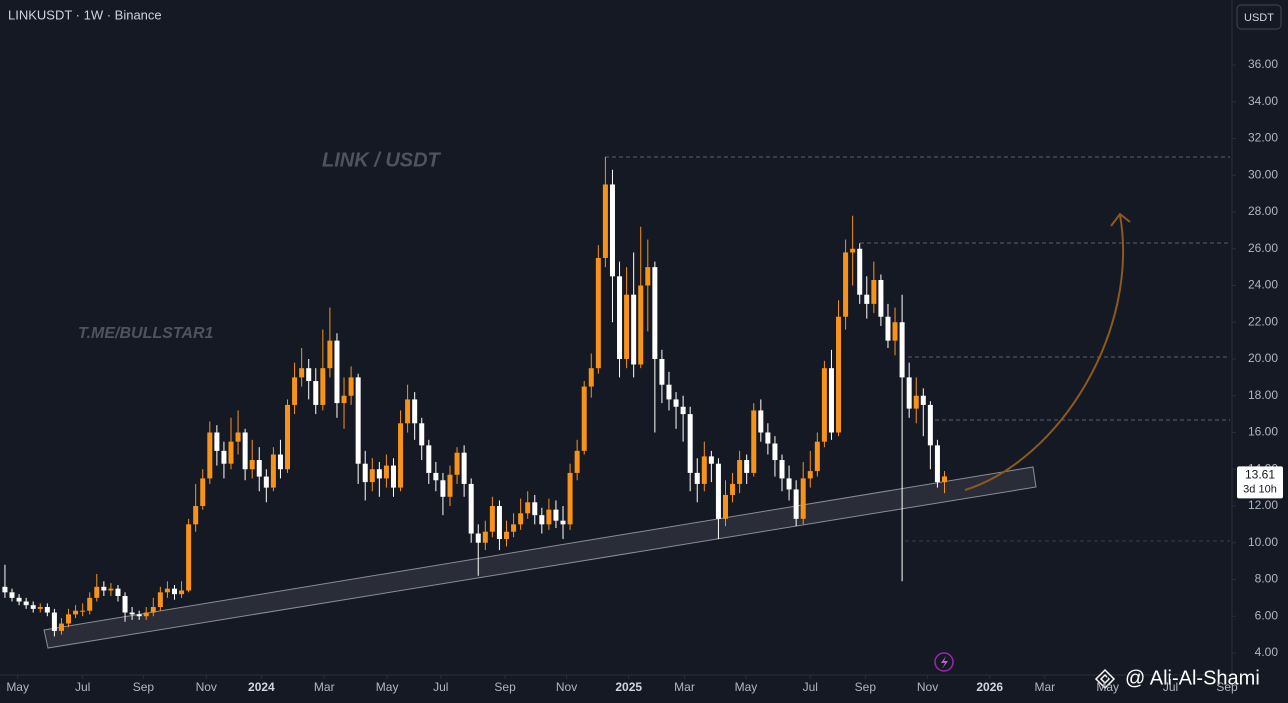 This screenshot has height=703, width=1288. Describe the element at coordinates (440, 687) in the screenshot. I see `x-tick-label: Jul` at that location.